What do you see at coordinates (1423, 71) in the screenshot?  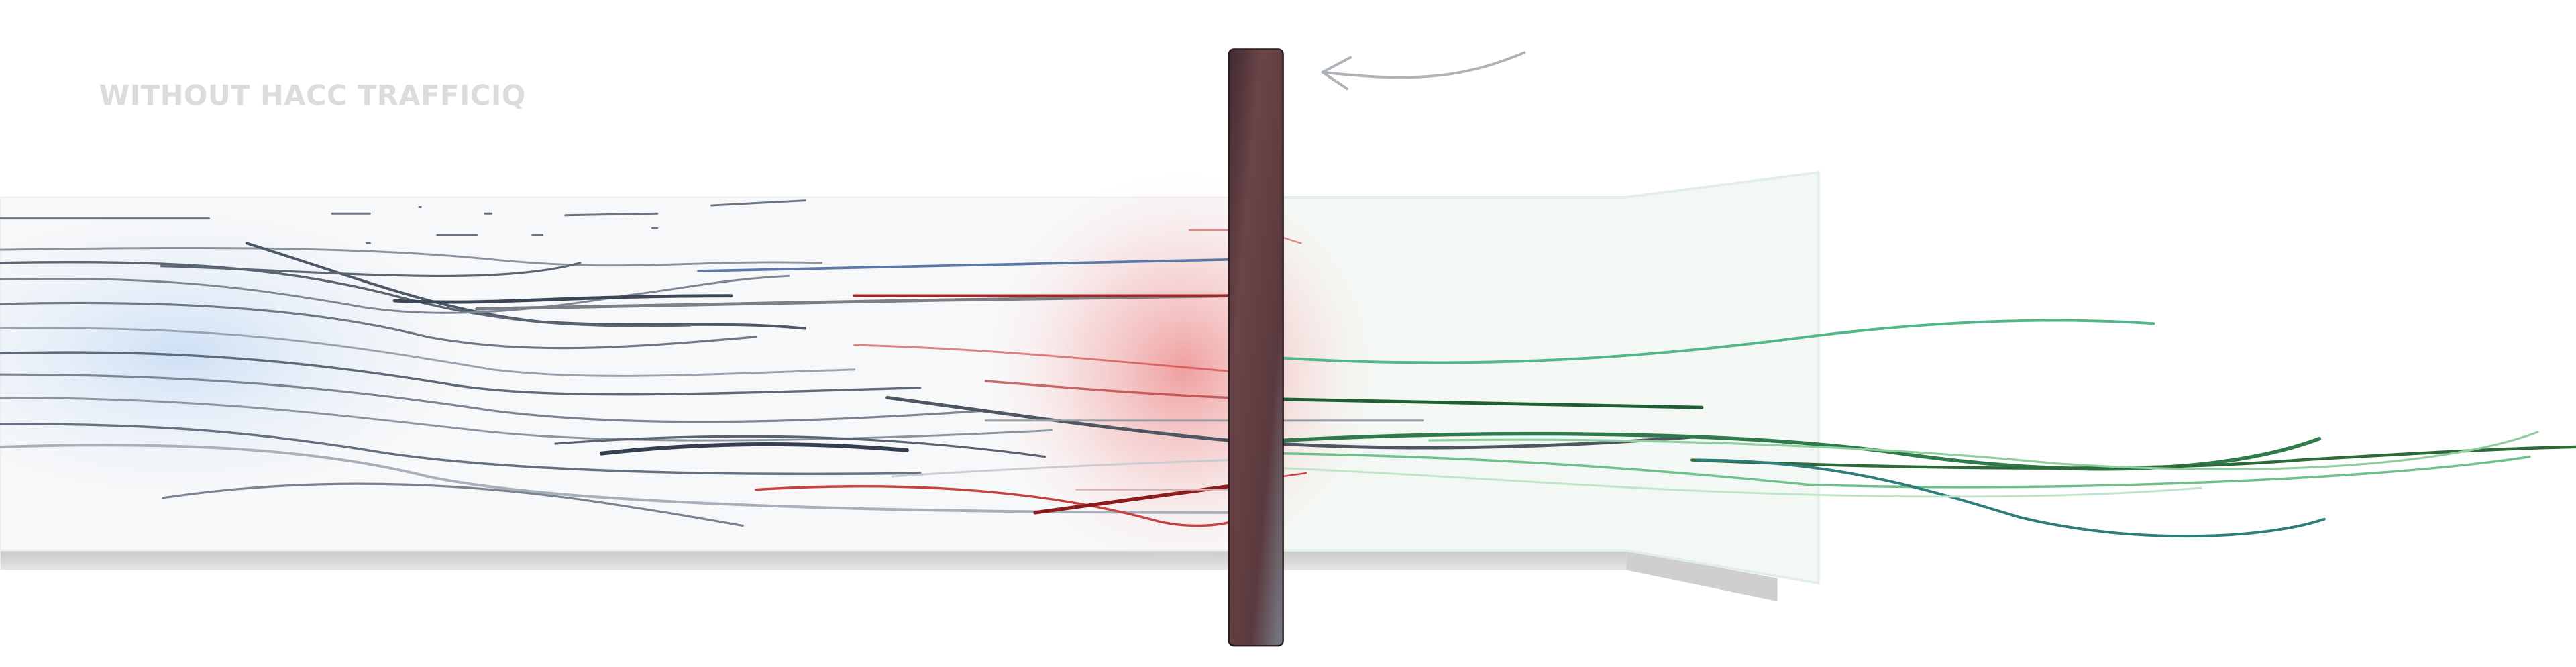 I see `direction-arrow` at bounding box center [1423, 71].